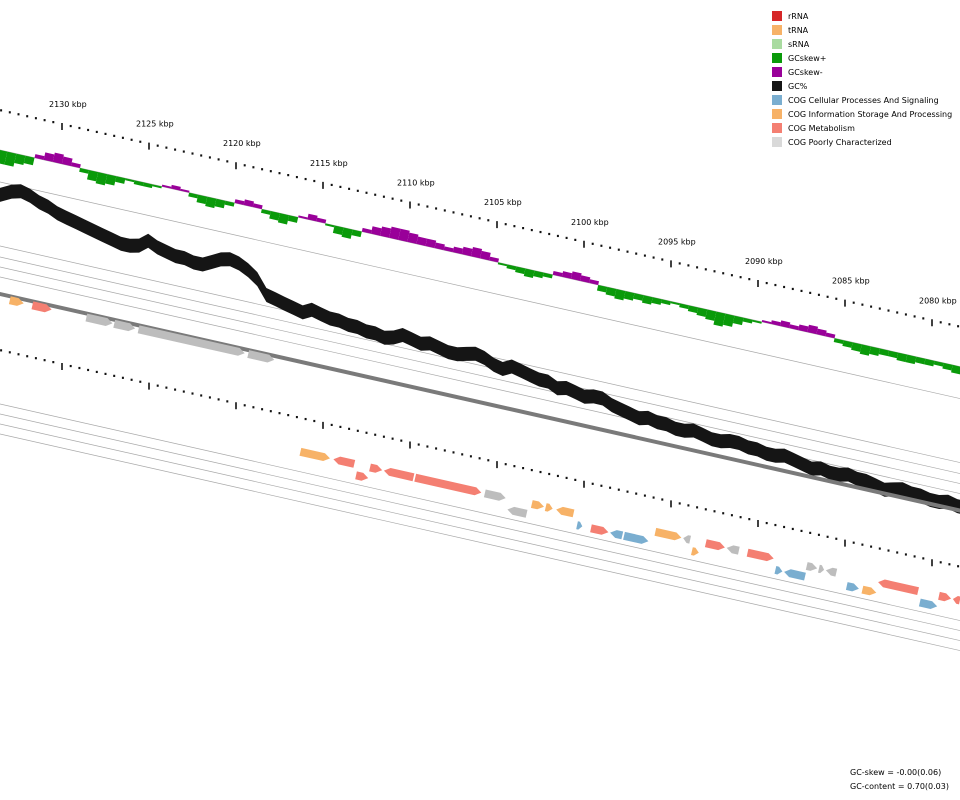 This screenshot has width=960, height=800. I want to click on legend-item: COG Cellular Processes And Signaling, so click(862, 100).